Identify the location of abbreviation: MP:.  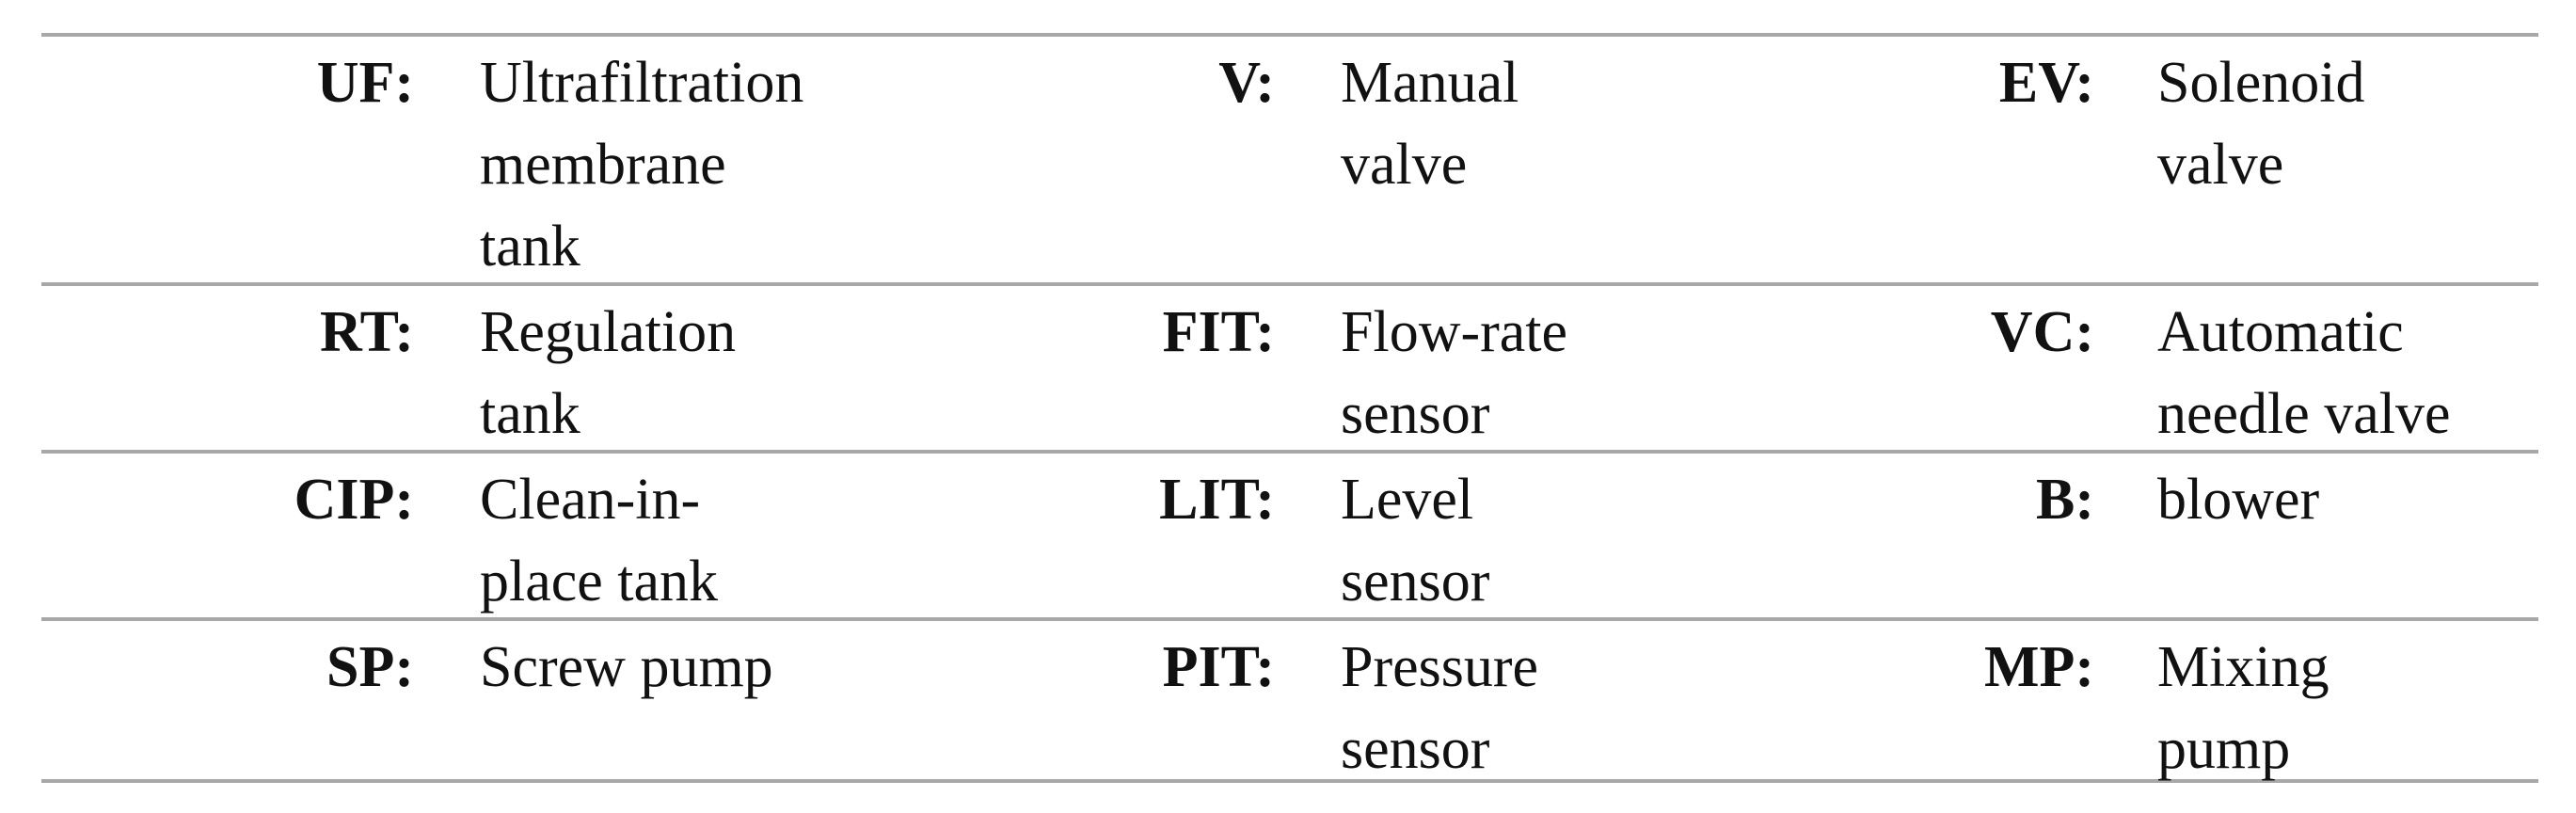
(2038, 667).